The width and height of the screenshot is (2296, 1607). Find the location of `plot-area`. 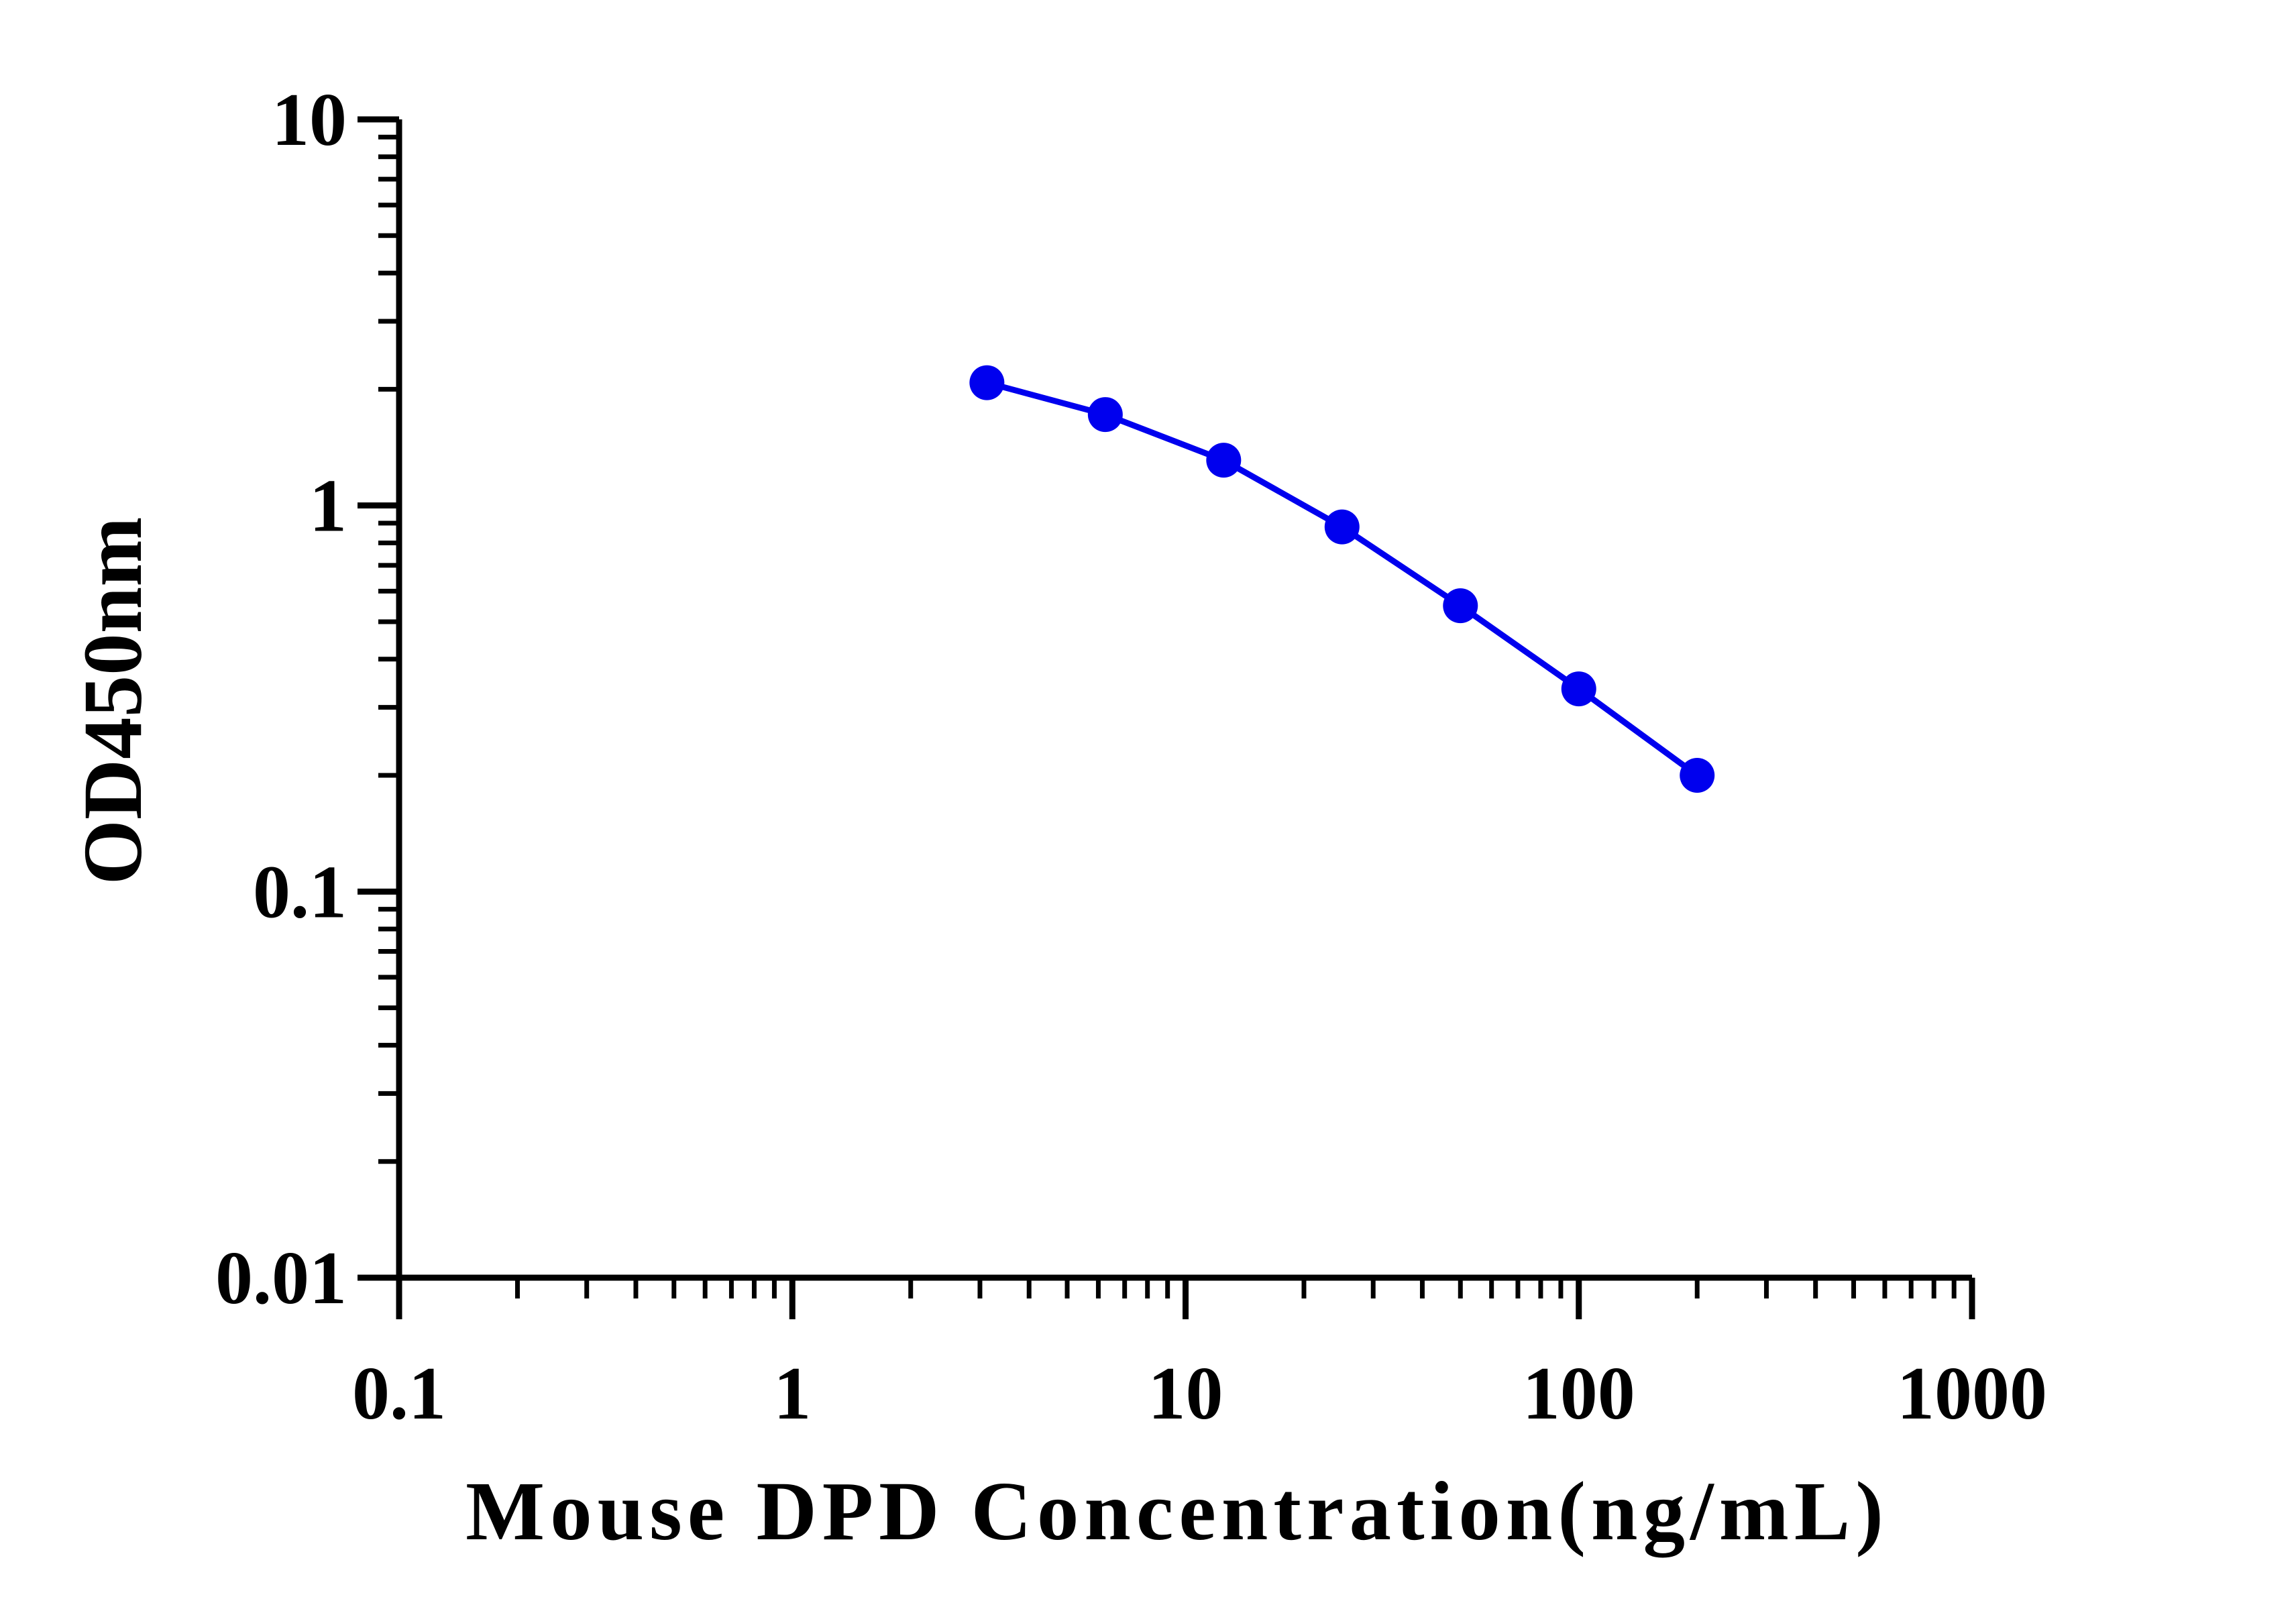

plot-area is located at coordinates (1342, 579).